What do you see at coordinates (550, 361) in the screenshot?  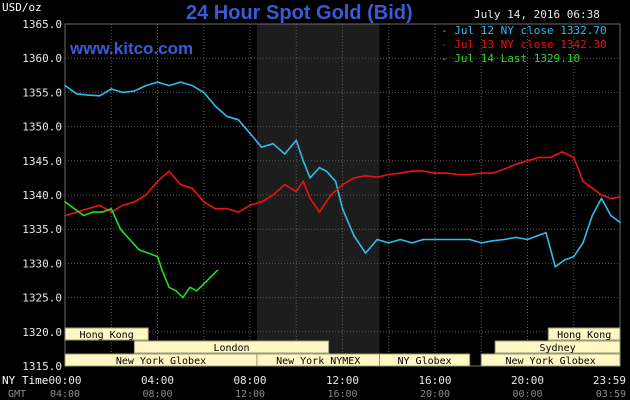 I see `market-session-label: New York Globex` at bounding box center [550, 361].